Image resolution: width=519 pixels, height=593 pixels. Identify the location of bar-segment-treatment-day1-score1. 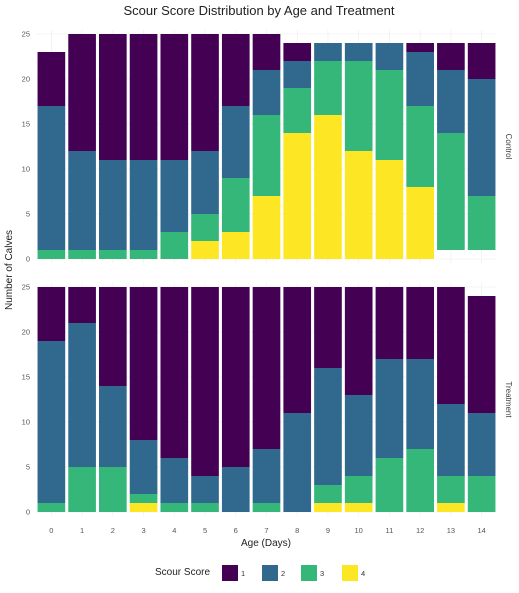
(82, 305).